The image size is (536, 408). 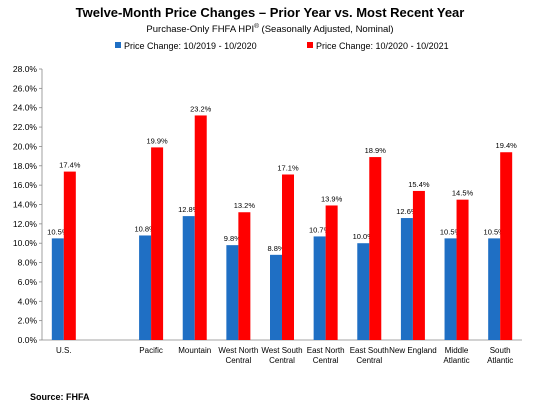 What do you see at coordinates (25, 185) in the screenshot?
I see `y-tick-label: 16.0%` at bounding box center [25, 185].